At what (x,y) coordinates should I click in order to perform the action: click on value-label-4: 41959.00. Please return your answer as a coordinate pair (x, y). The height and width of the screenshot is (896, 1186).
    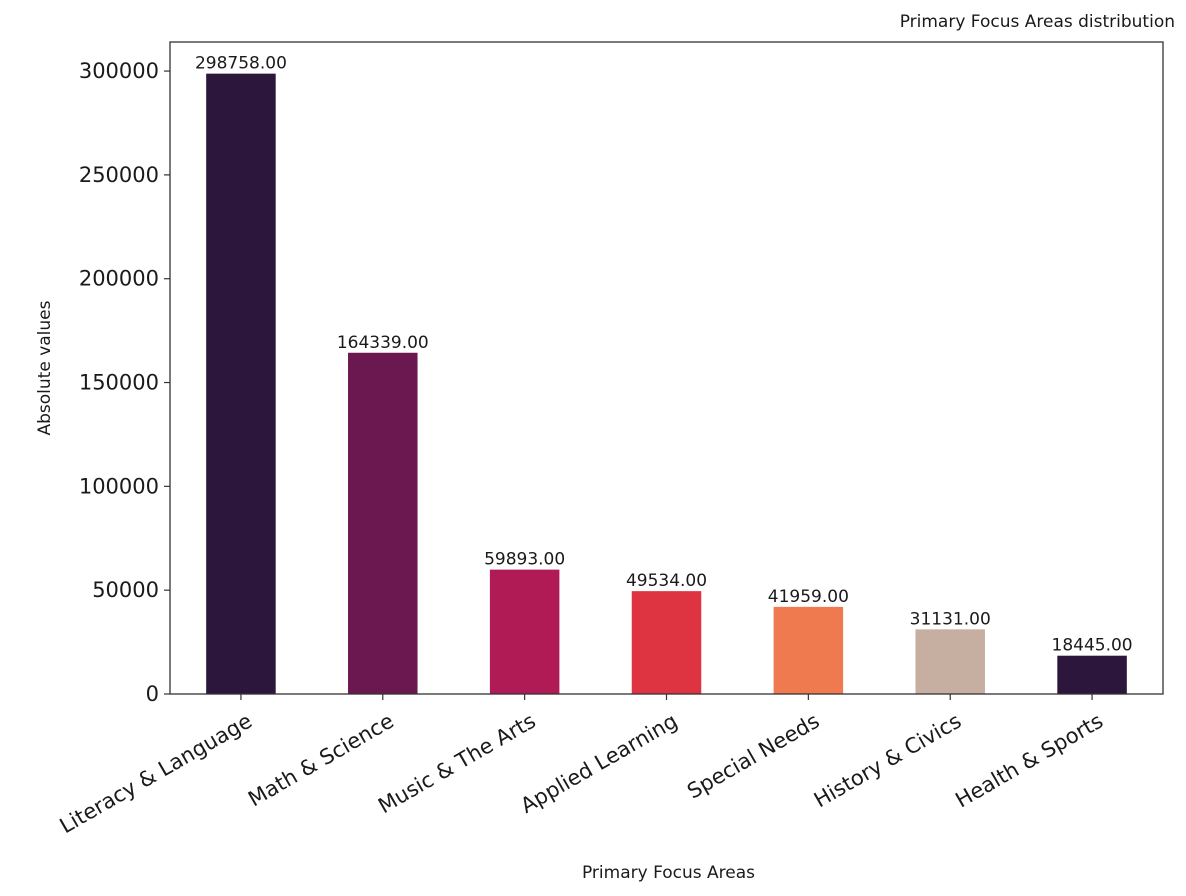
    Looking at the image, I should click on (808, 597).